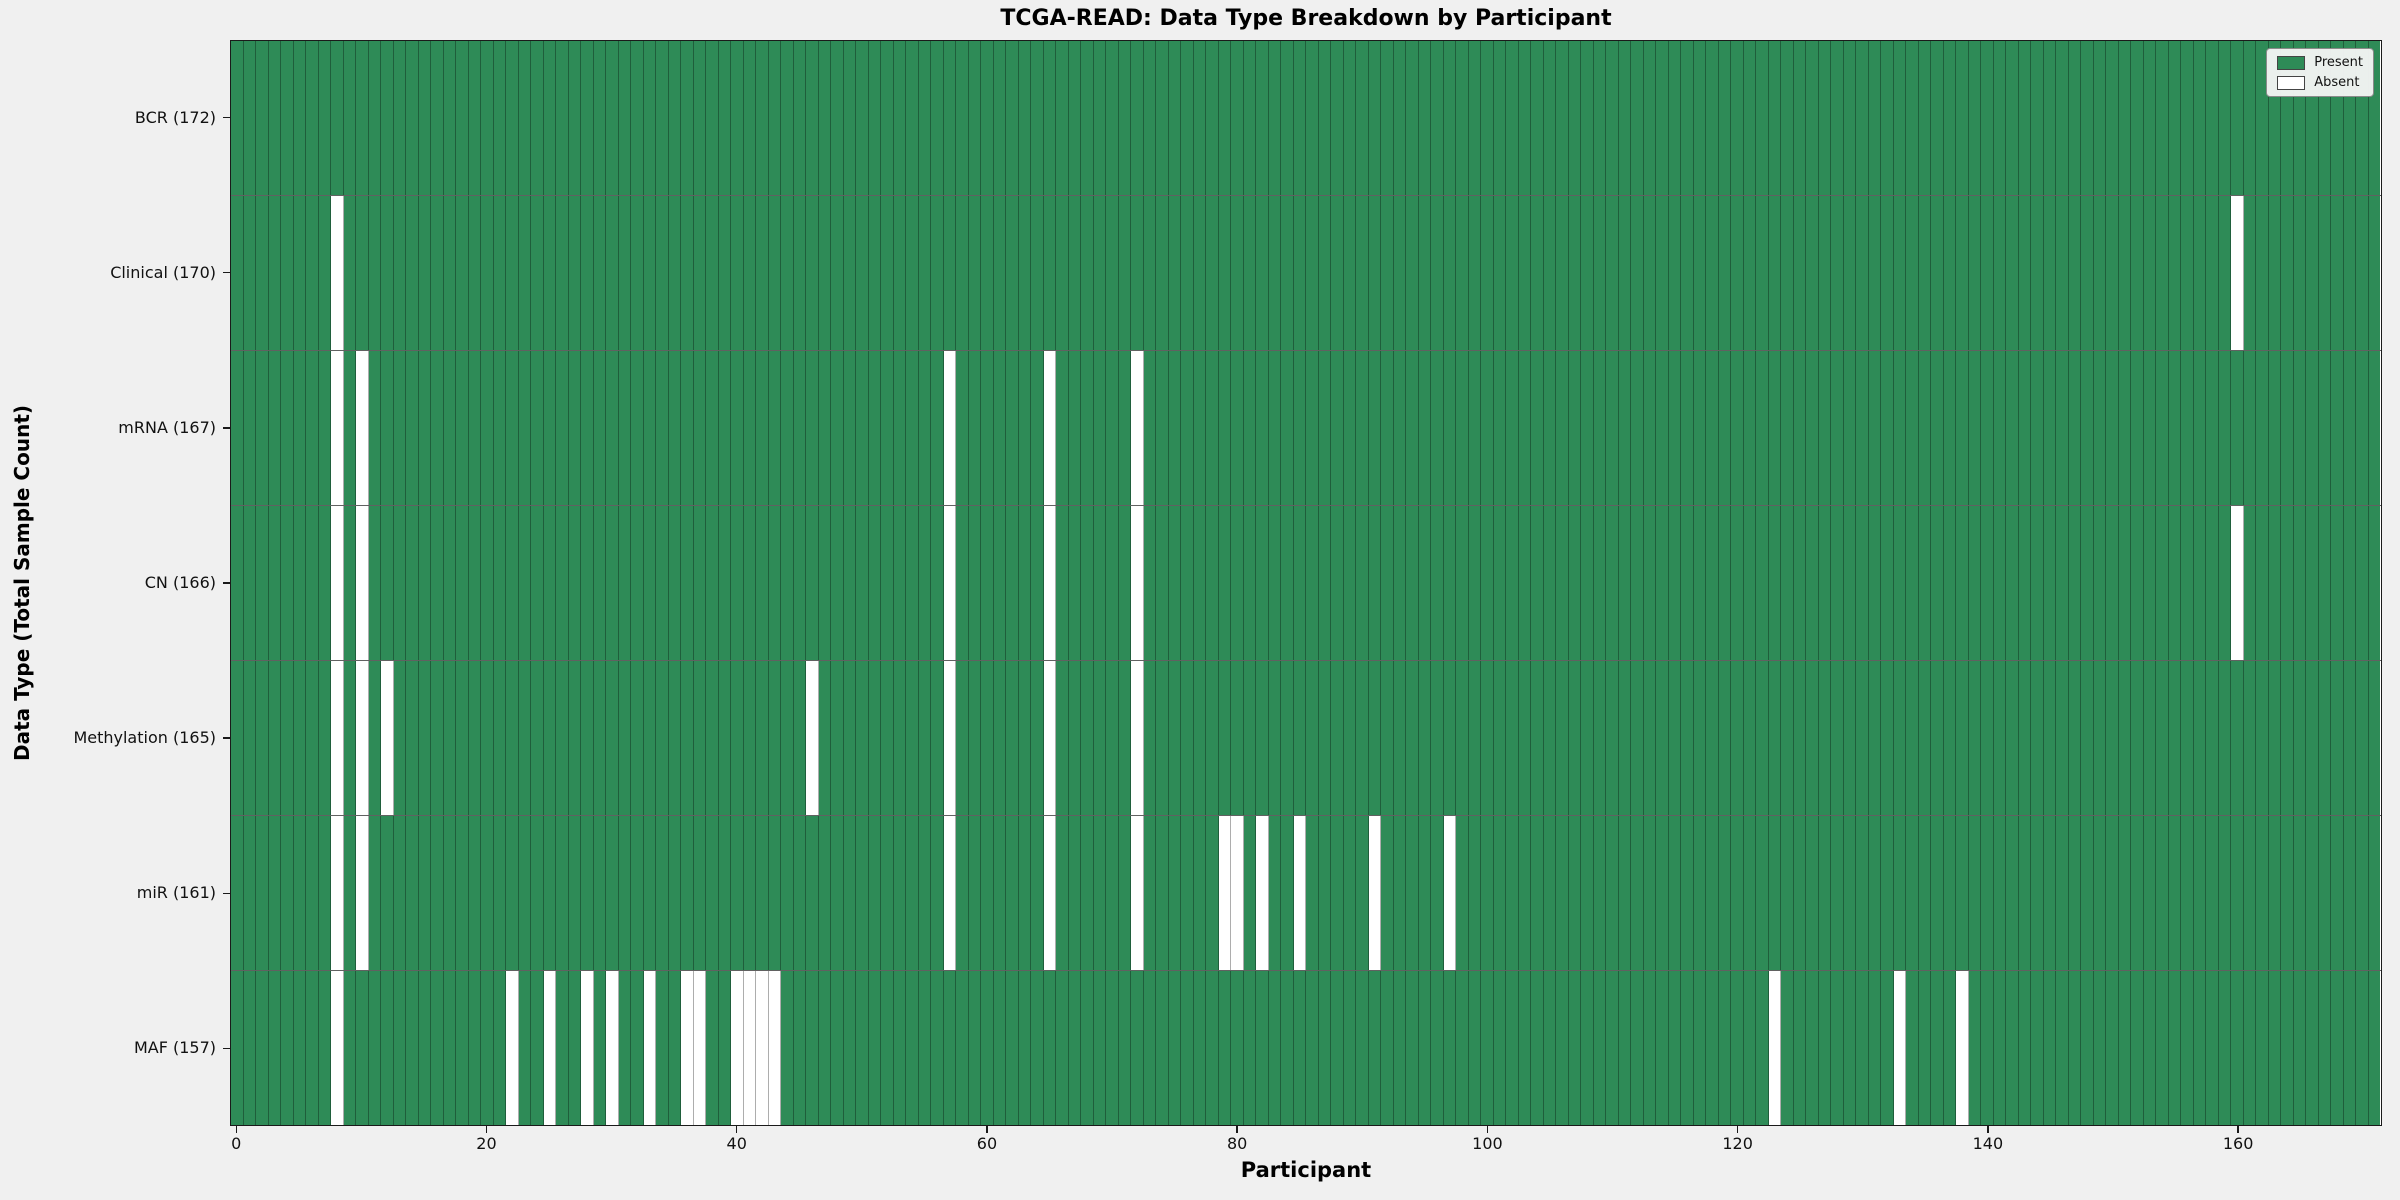 The width and height of the screenshot is (2400, 1200). What do you see at coordinates (180, 582) in the screenshot?
I see `y-tick-label: CN (166)` at bounding box center [180, 582].